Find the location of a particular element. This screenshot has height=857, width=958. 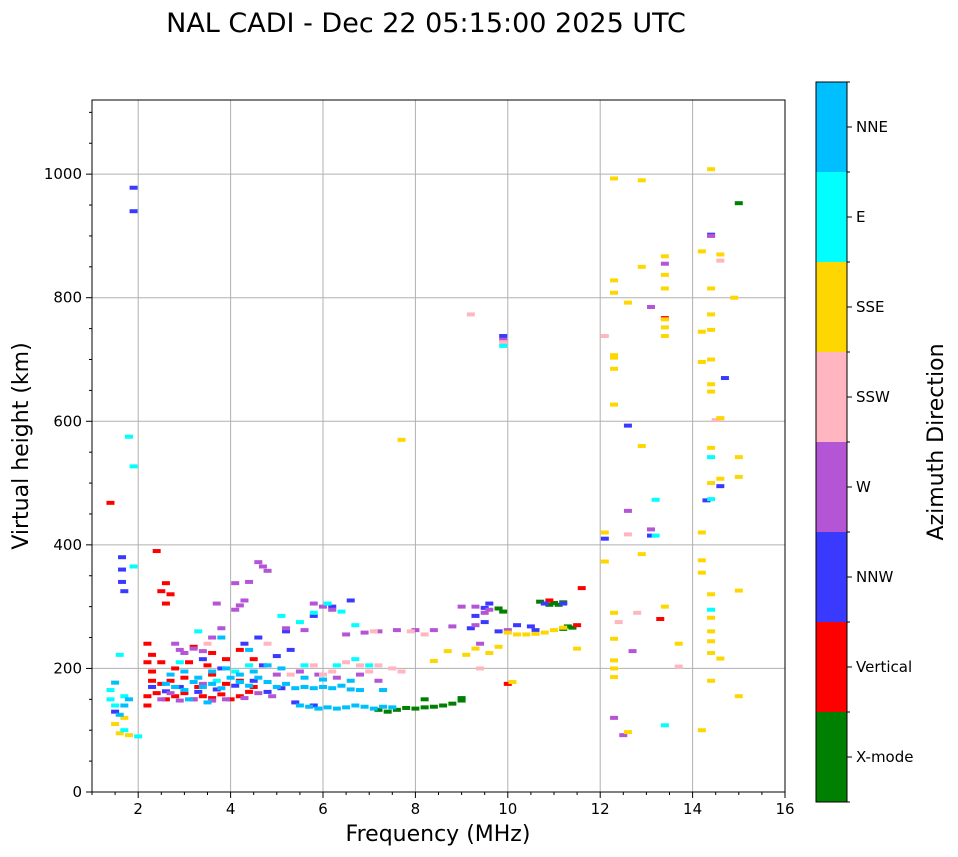

y-axis-title: Virtual height (km) is located at coordinates (21, 445).